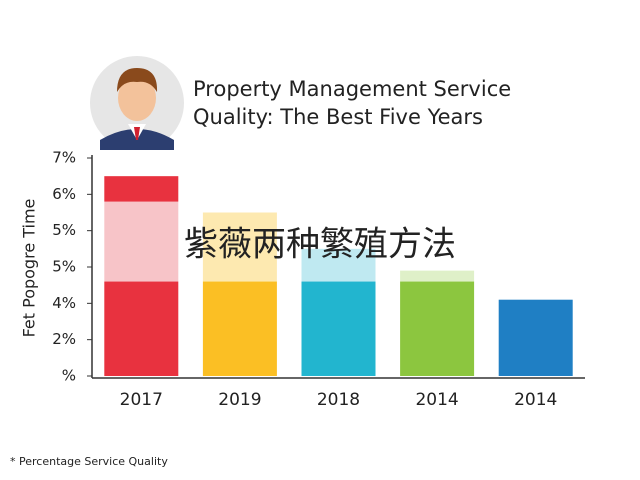 The image size is (640, 480). Describe the element at coordinates (320, 245) in the screenshot. I see `watermark: 紫薇两种繁殖方法` at that location.